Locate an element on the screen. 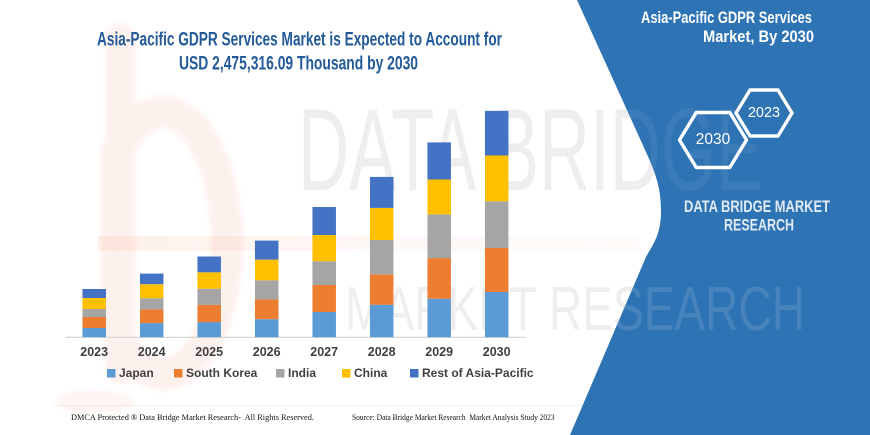 The image size is (870, 435). svg-text: 2025 is located at coordinates (209, 352).